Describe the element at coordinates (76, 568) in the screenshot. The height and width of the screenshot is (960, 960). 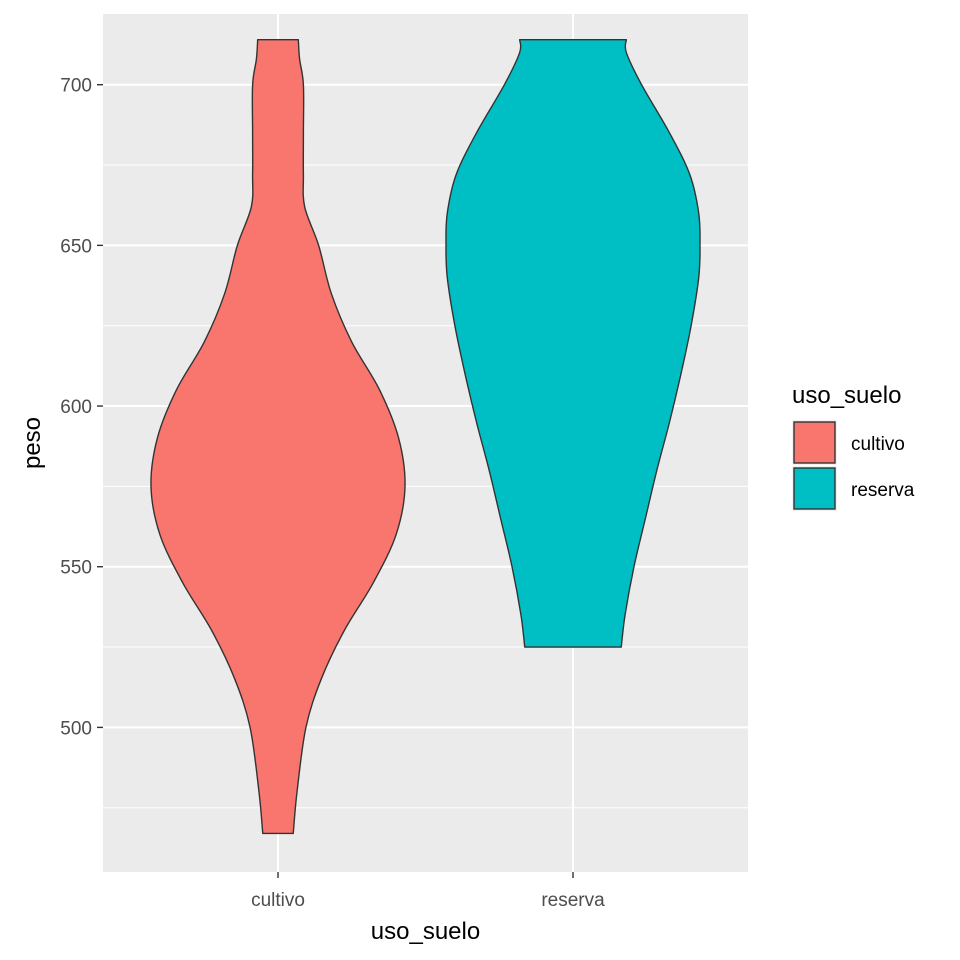
I see `y-tick-label: 550` at that location.